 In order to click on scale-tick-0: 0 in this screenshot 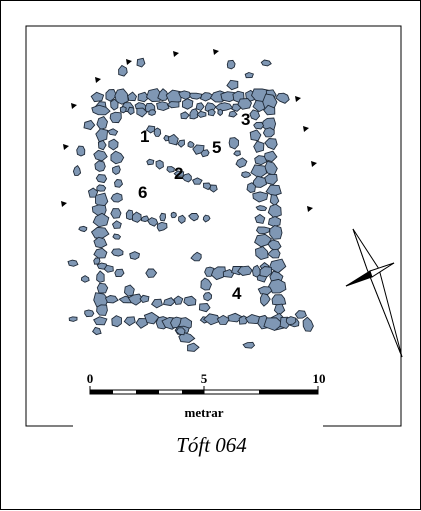, I will do `click(90, 378)`.